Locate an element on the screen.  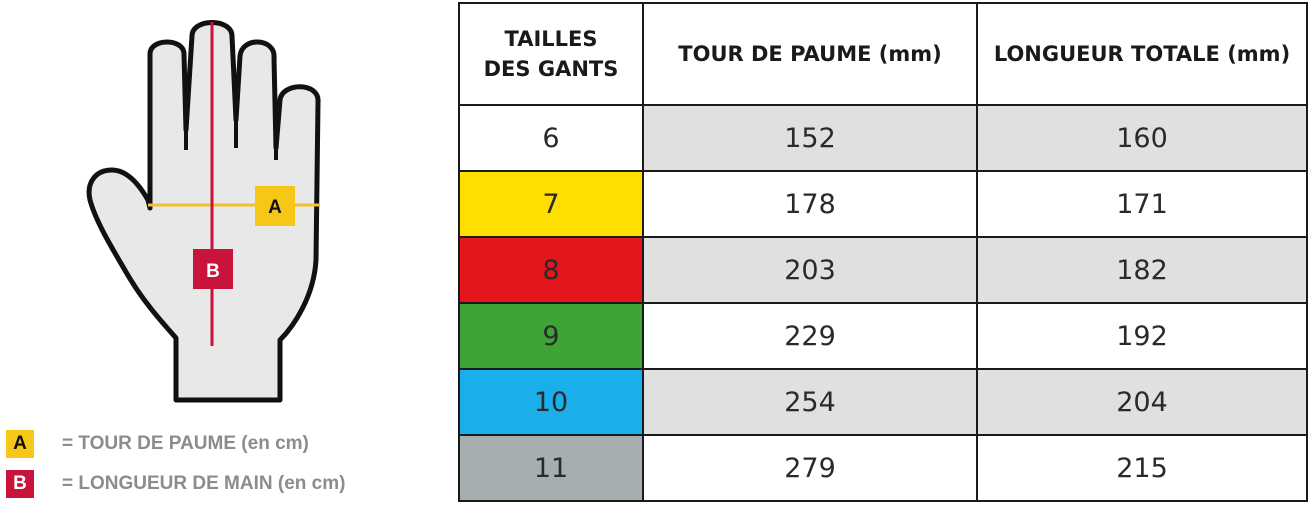
size-cell: 11 is located at coordinates (551, 468).